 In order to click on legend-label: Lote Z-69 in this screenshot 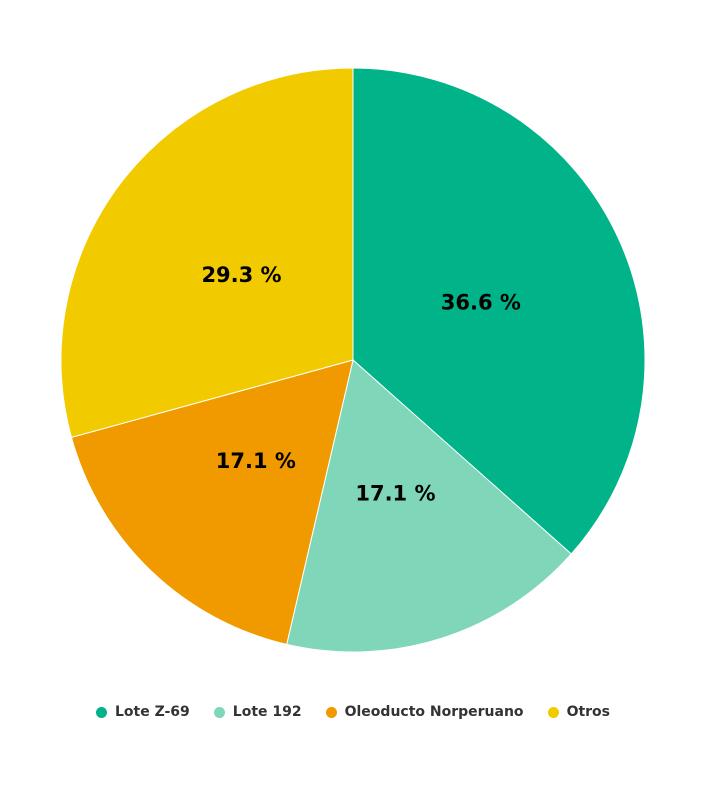, I will do `click(152, 712)`.